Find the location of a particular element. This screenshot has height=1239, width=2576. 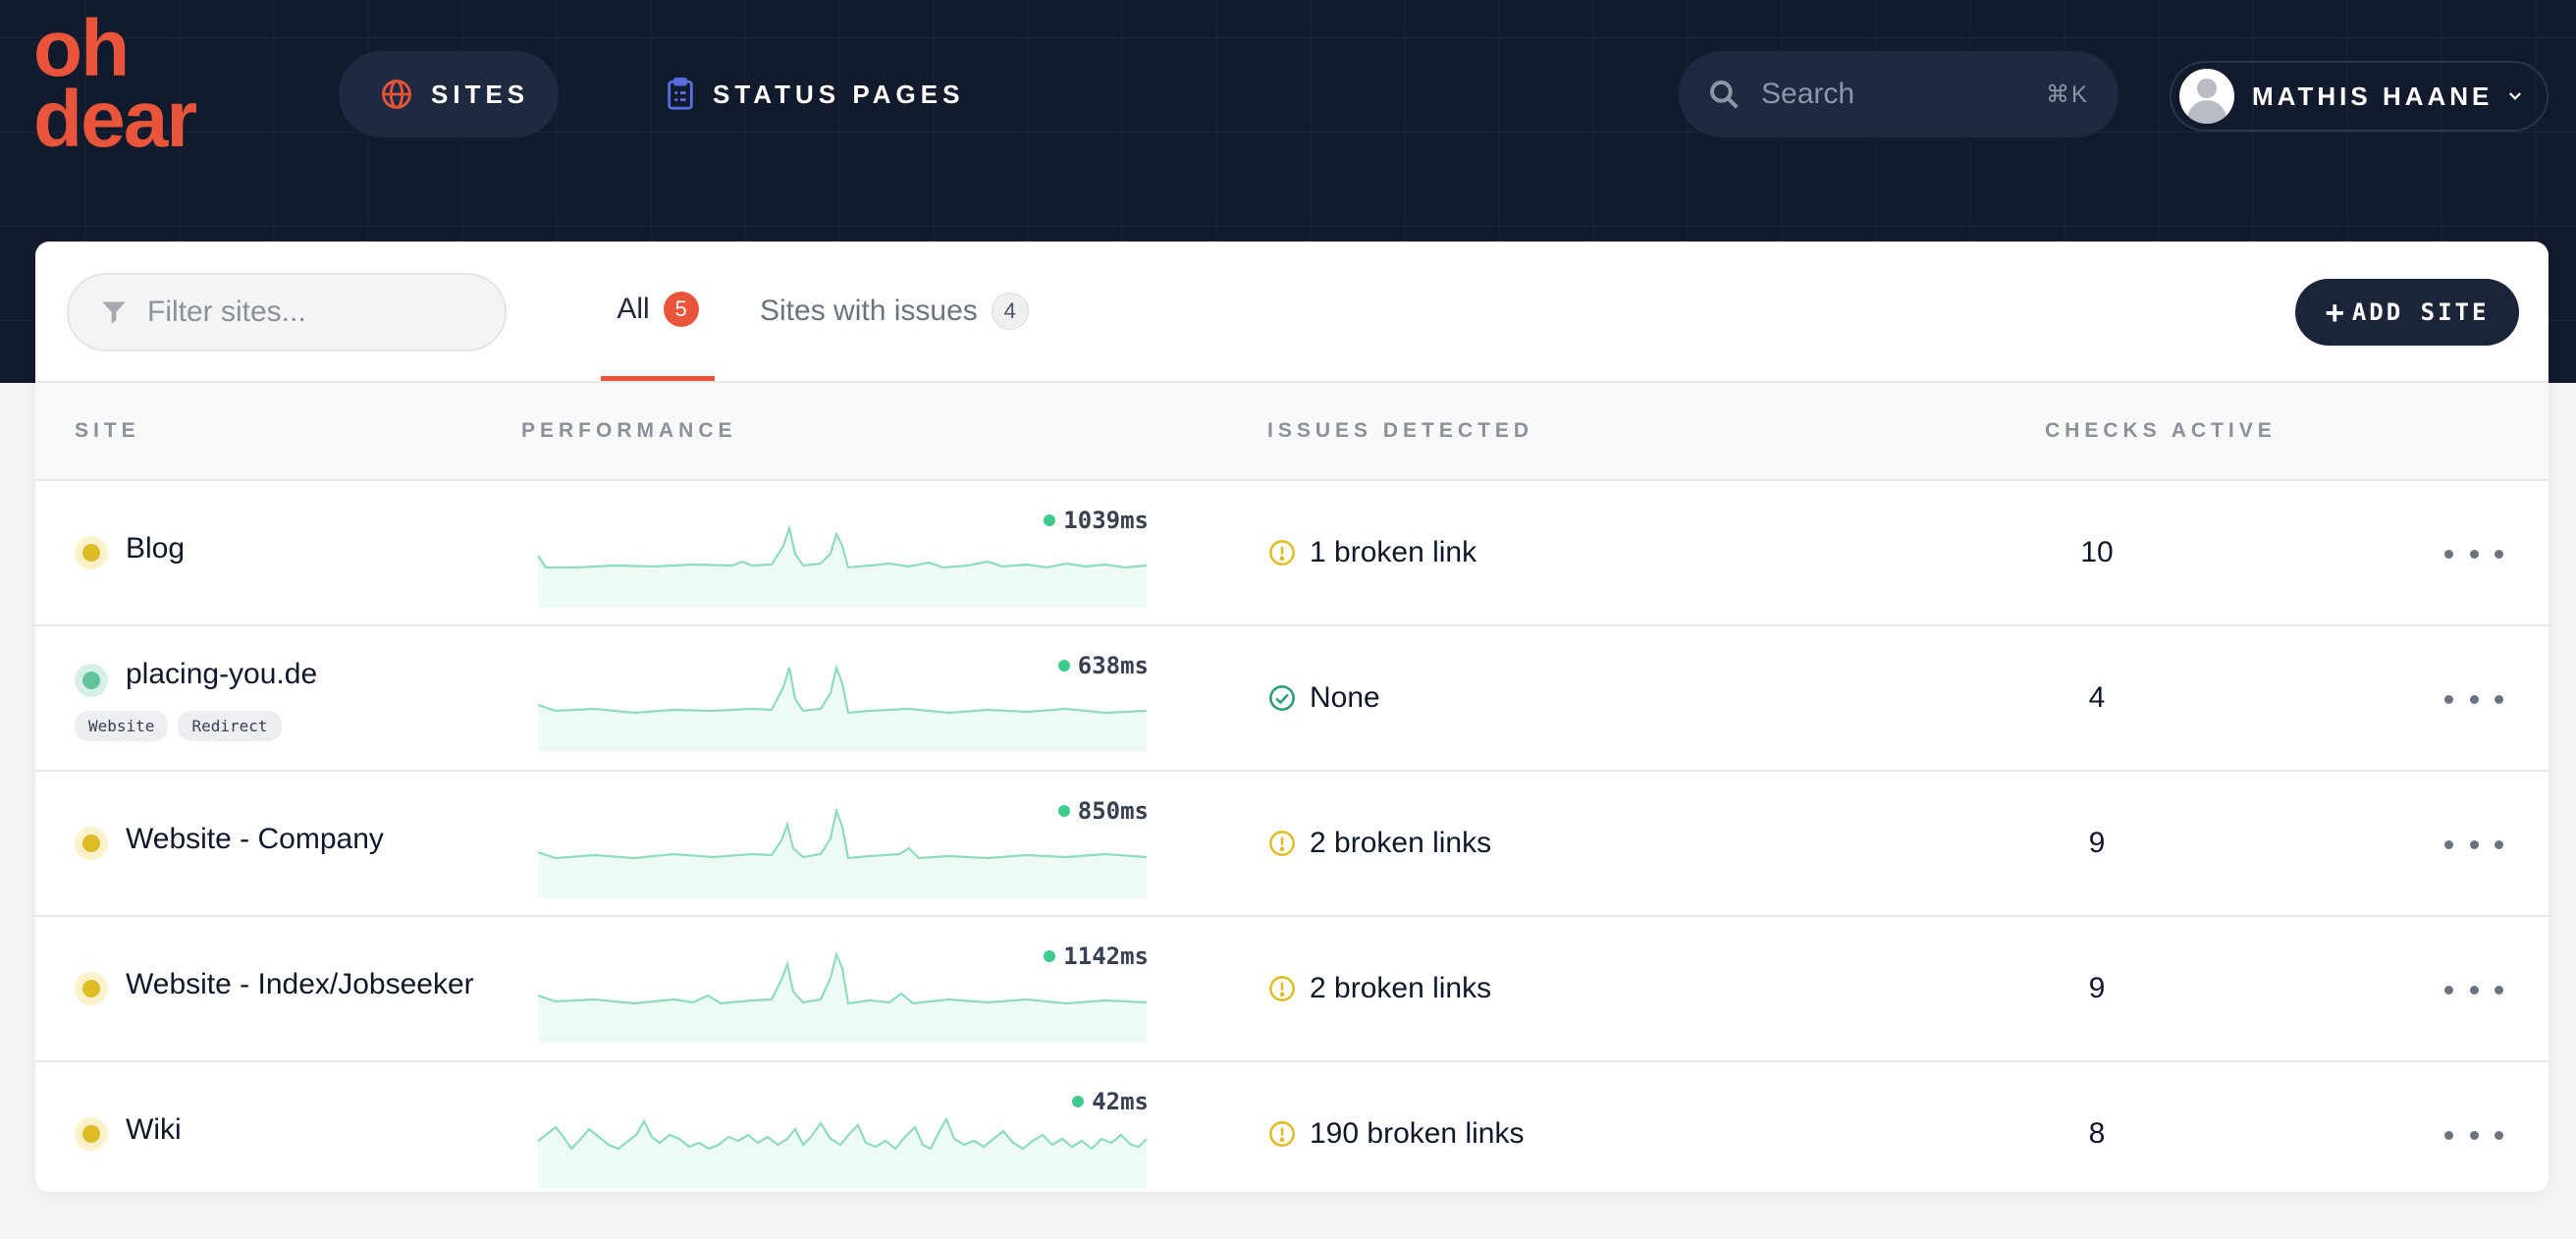

response-time-value: 850ms is located at coordinates (1113, 811).